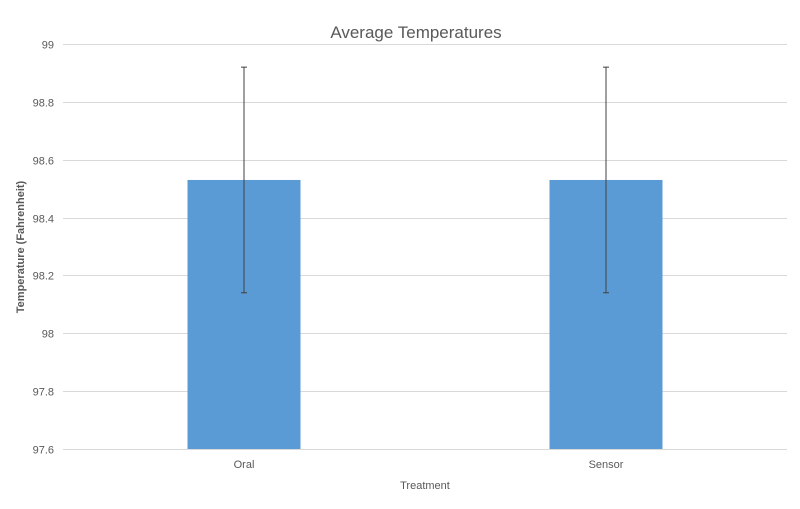 The image size is (800, 509). Describe the element at coordinates (43, 248) in the screenshot. I see `y-tick-labels: 97.6 97.8 98 98.2 98.4 98.6 98.8 99` at that location.